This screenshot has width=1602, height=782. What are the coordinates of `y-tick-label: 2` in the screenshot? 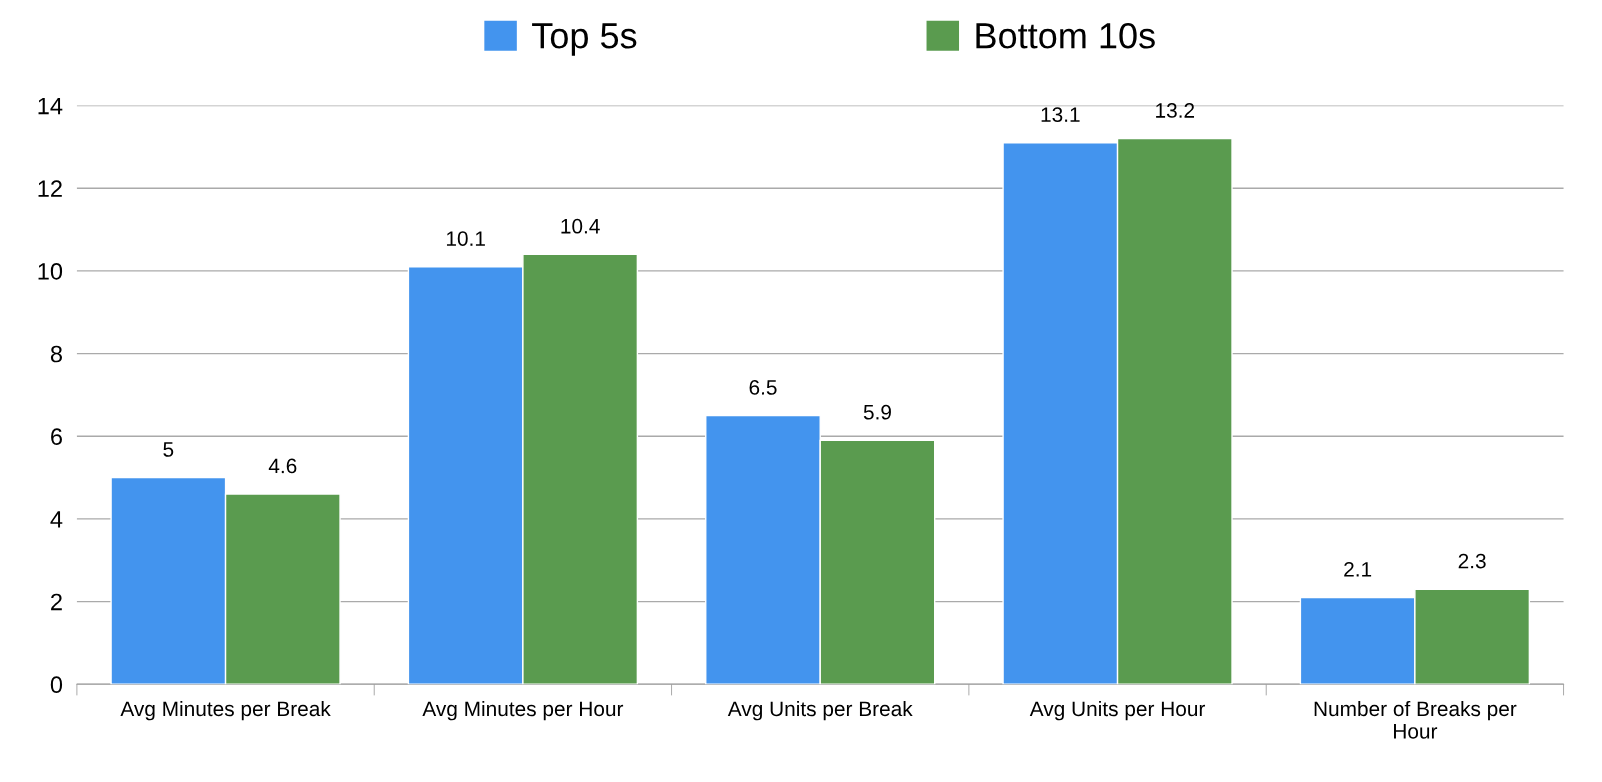 It's located at (56, 602).